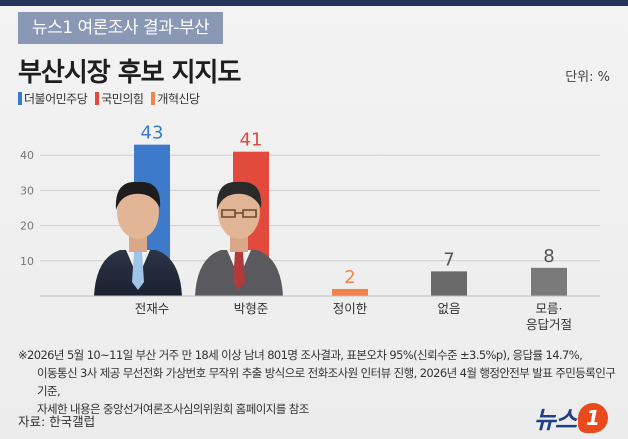 The image size is (628, 439). I want to click on category-label-line: 없음, so click(448, 308).